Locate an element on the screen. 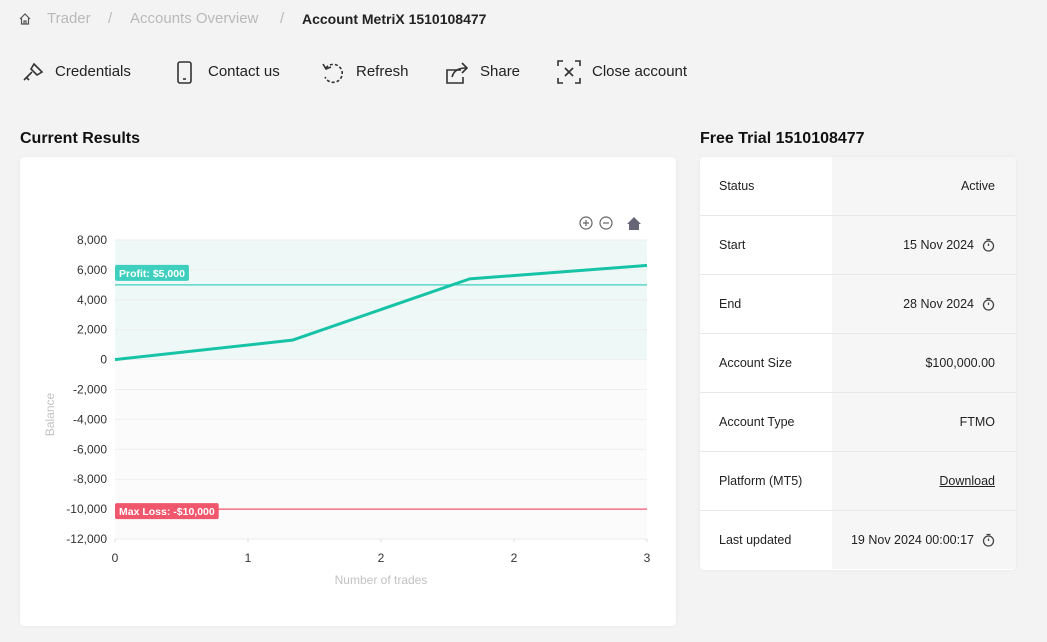 This screenshot has width=1047, height=642. x-tick-label: 1 is located at coordinates (248, 558).